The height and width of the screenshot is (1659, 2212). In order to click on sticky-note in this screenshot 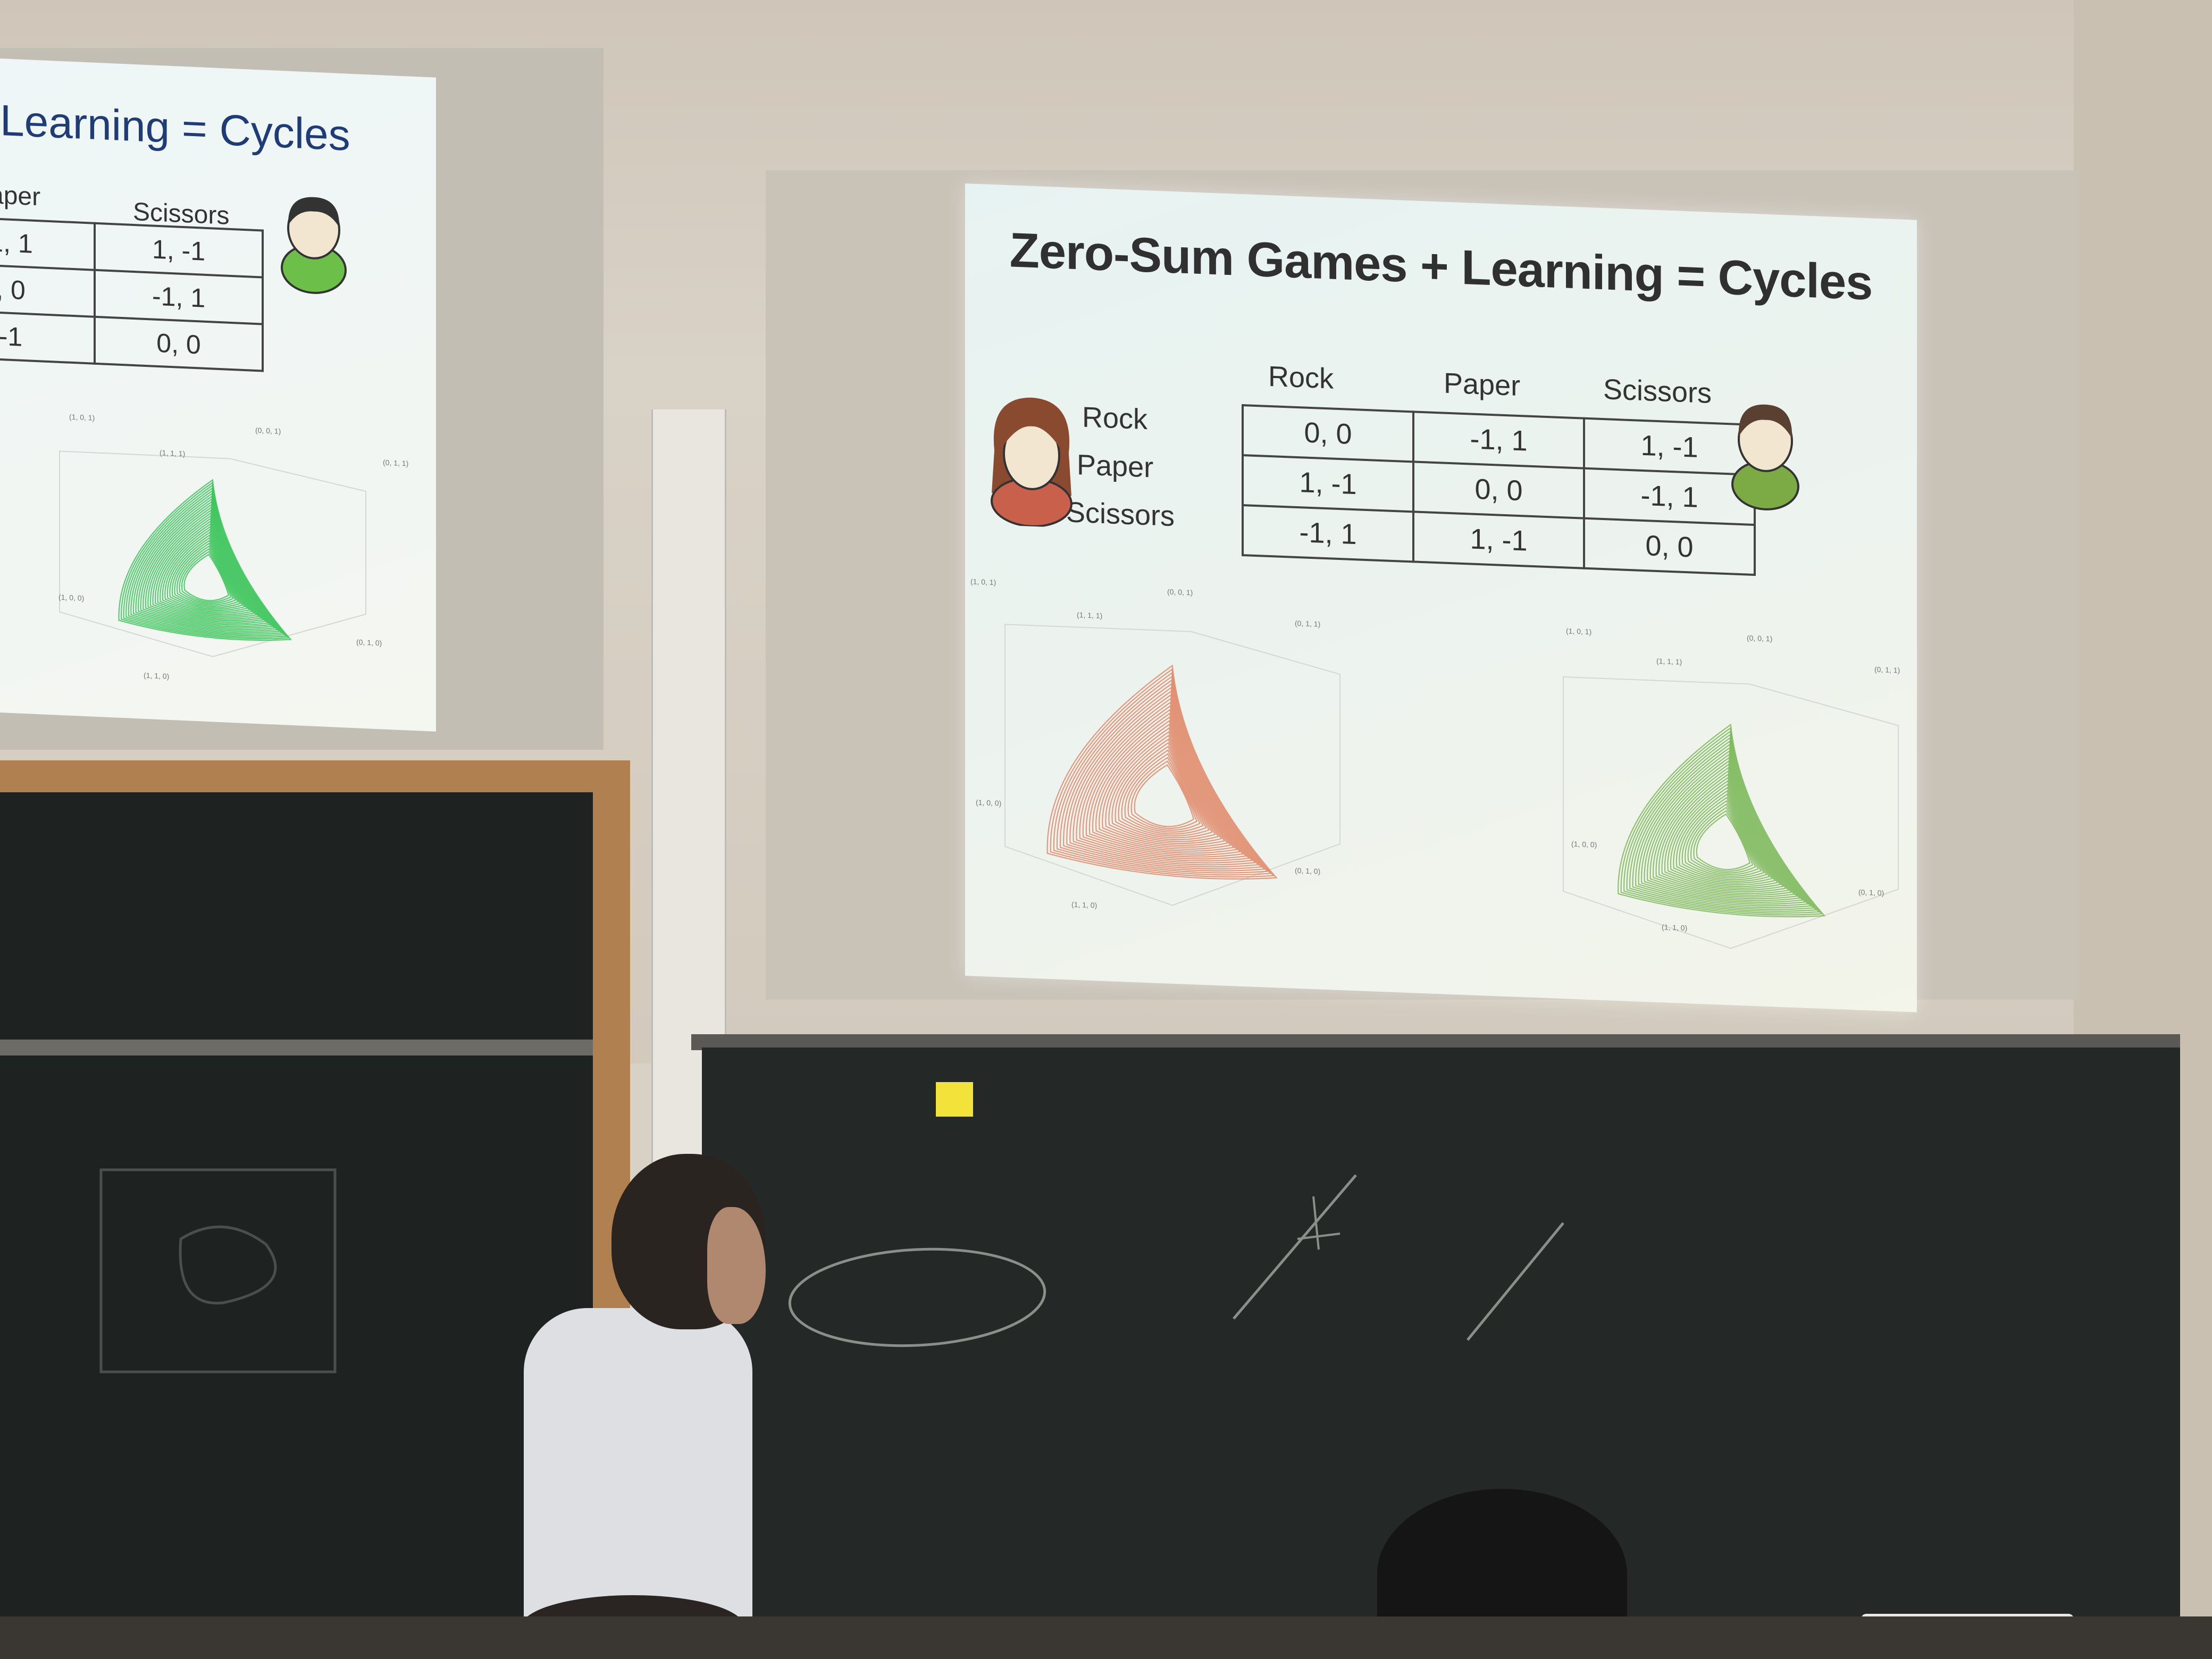, I will do `click(954, 1099)`.